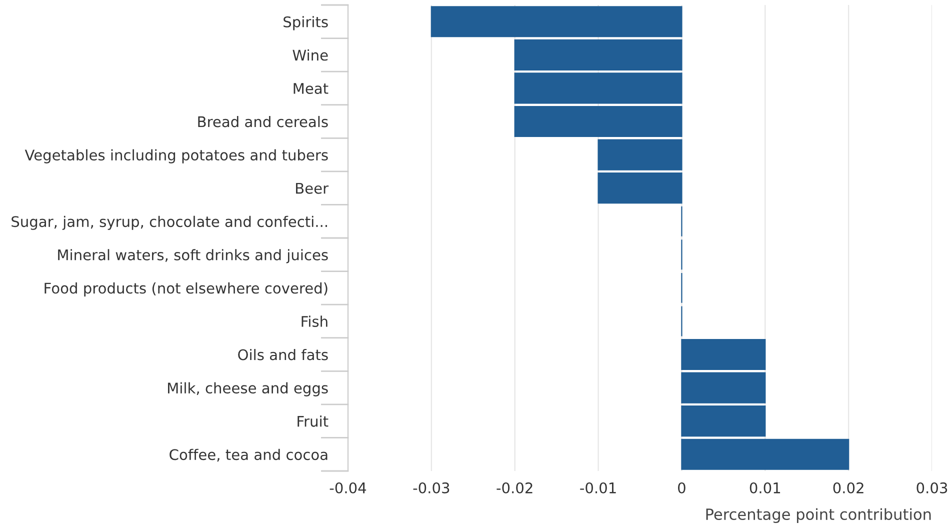  I want to click on x-tick-label: -0.03, so click(431, 488).